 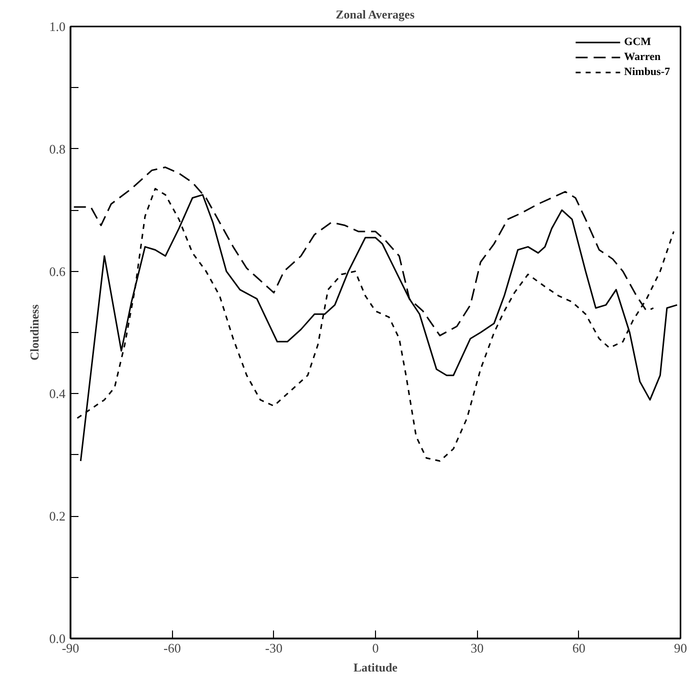 I want to click on y-axis-title: Cloudiness, so click(x=34, y=332).